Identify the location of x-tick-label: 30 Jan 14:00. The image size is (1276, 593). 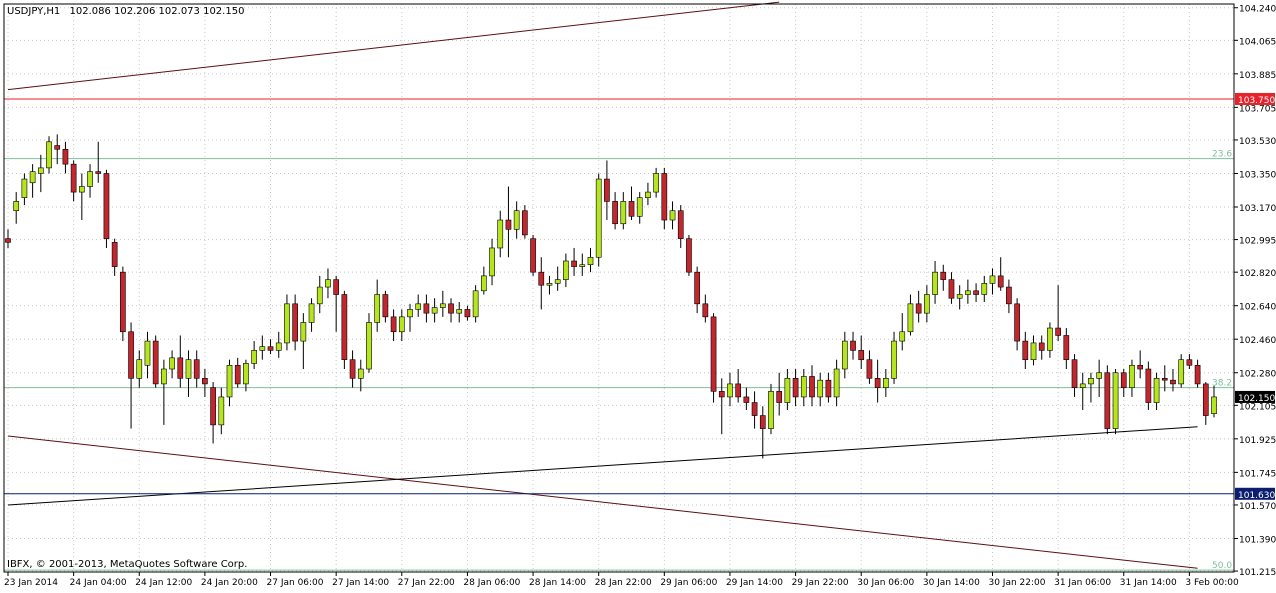
(951, 583).